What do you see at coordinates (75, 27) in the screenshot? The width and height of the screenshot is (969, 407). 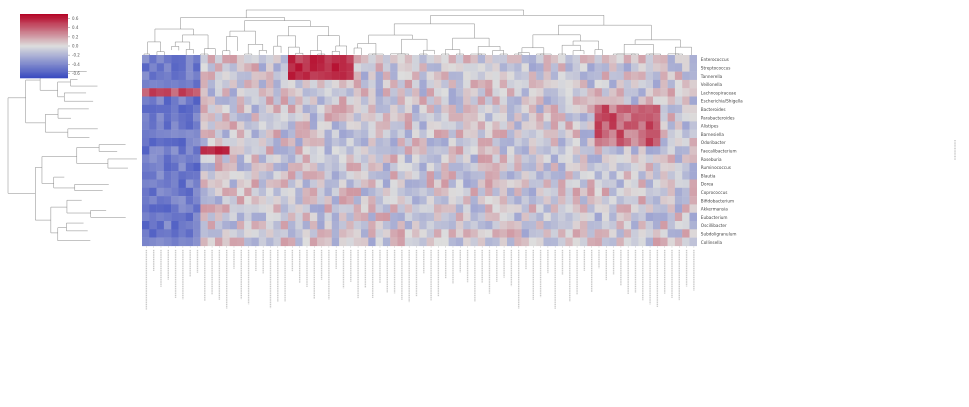 I see `colorbar-tick-label: 0.4` at bounding box center [75, 27].